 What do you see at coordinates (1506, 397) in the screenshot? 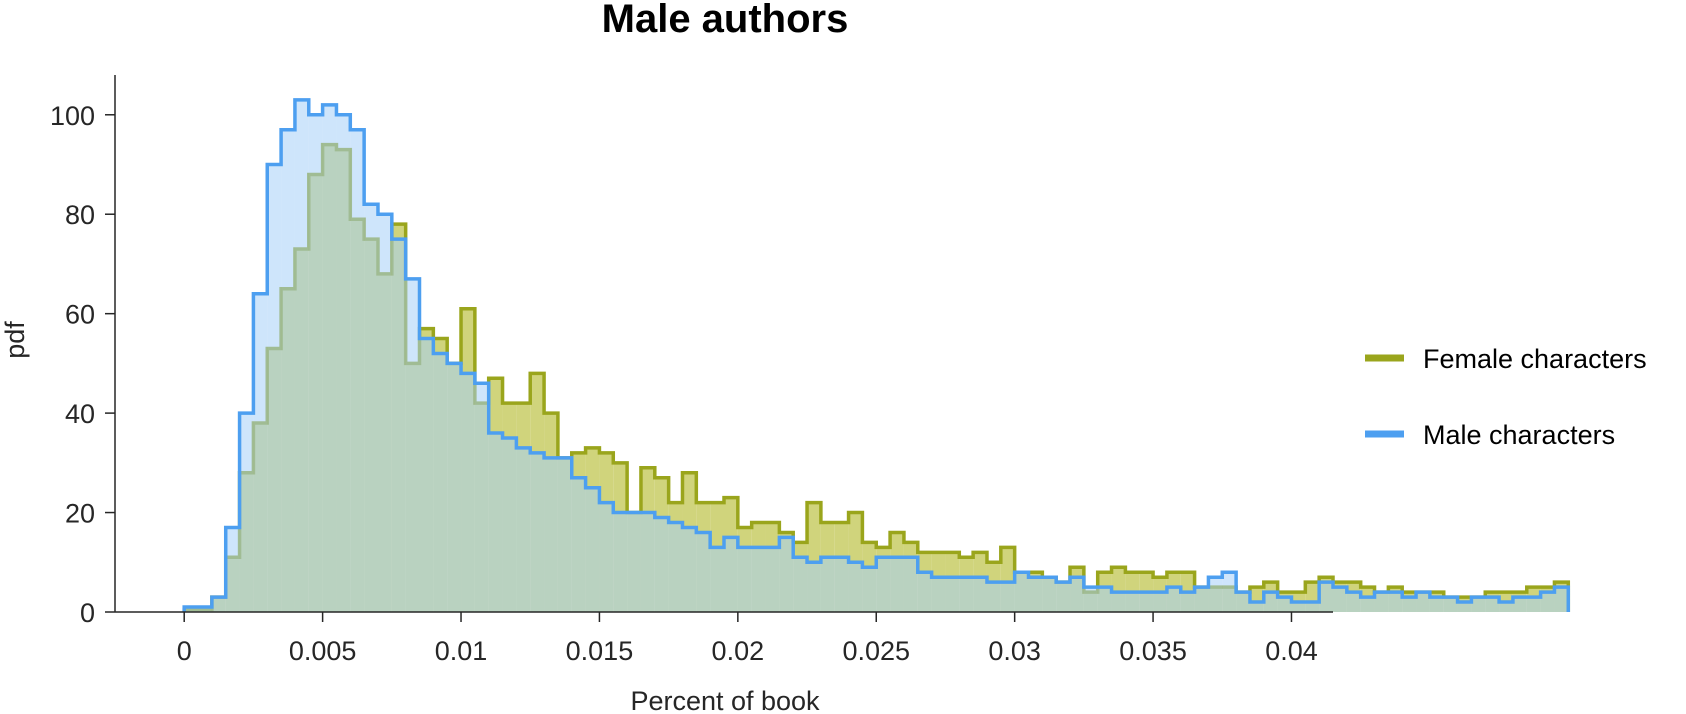
I see `legend: Female characters Male characters` at bounding box center [1506, 397].